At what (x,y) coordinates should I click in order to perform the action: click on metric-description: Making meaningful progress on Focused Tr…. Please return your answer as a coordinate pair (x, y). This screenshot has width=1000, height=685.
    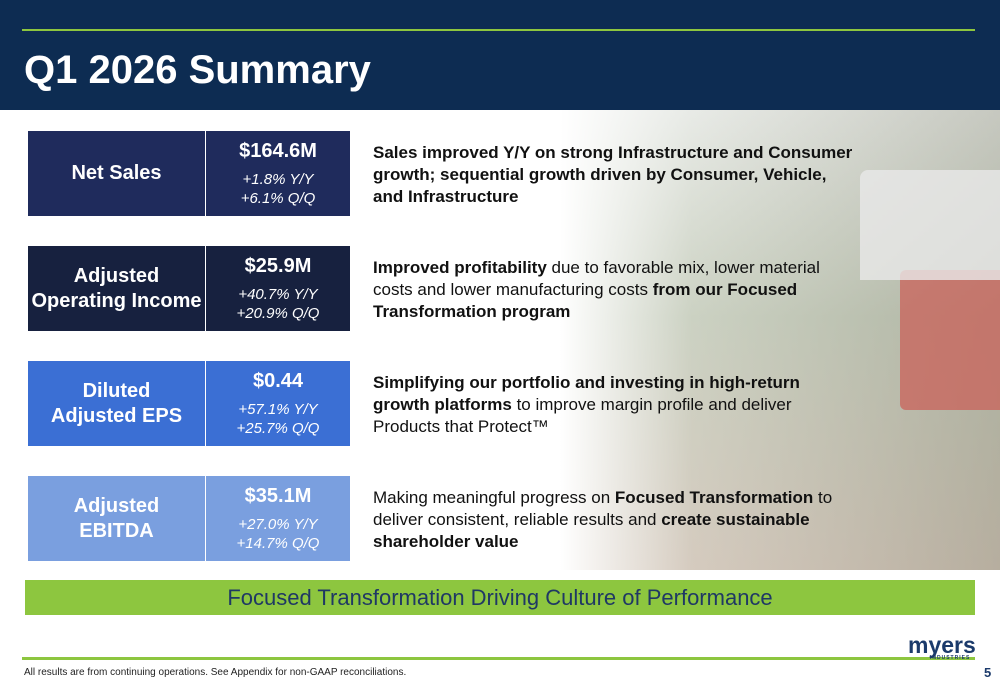
    Looking at the image, I should click on (613, 520).